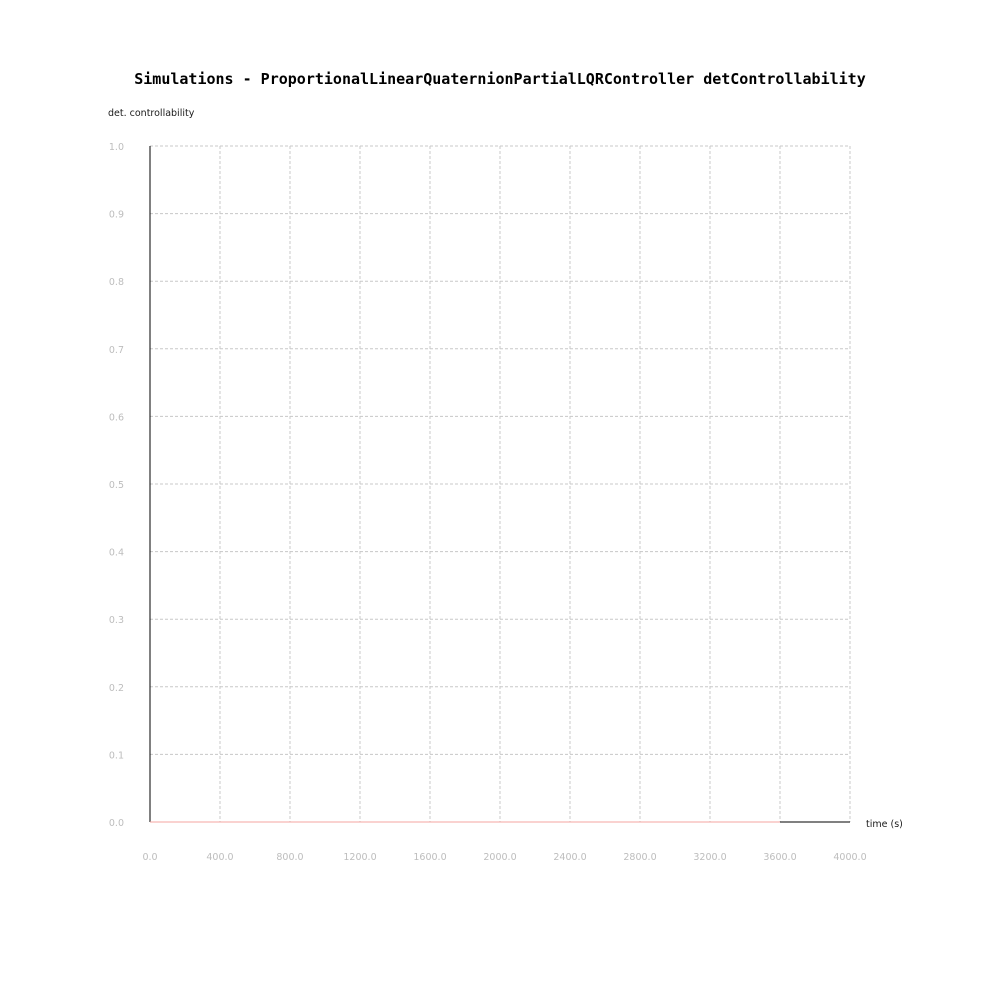  I want to click on y-tick-label: 0.0, so click(116, 823).